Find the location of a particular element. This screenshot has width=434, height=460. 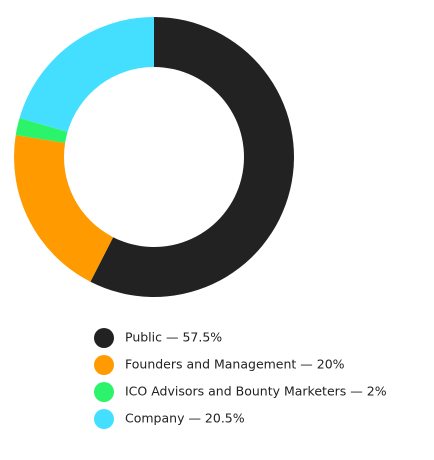

legend-label: ICO Advisors and Bounty Marketers — 2% is located at coordinates (256, 391).